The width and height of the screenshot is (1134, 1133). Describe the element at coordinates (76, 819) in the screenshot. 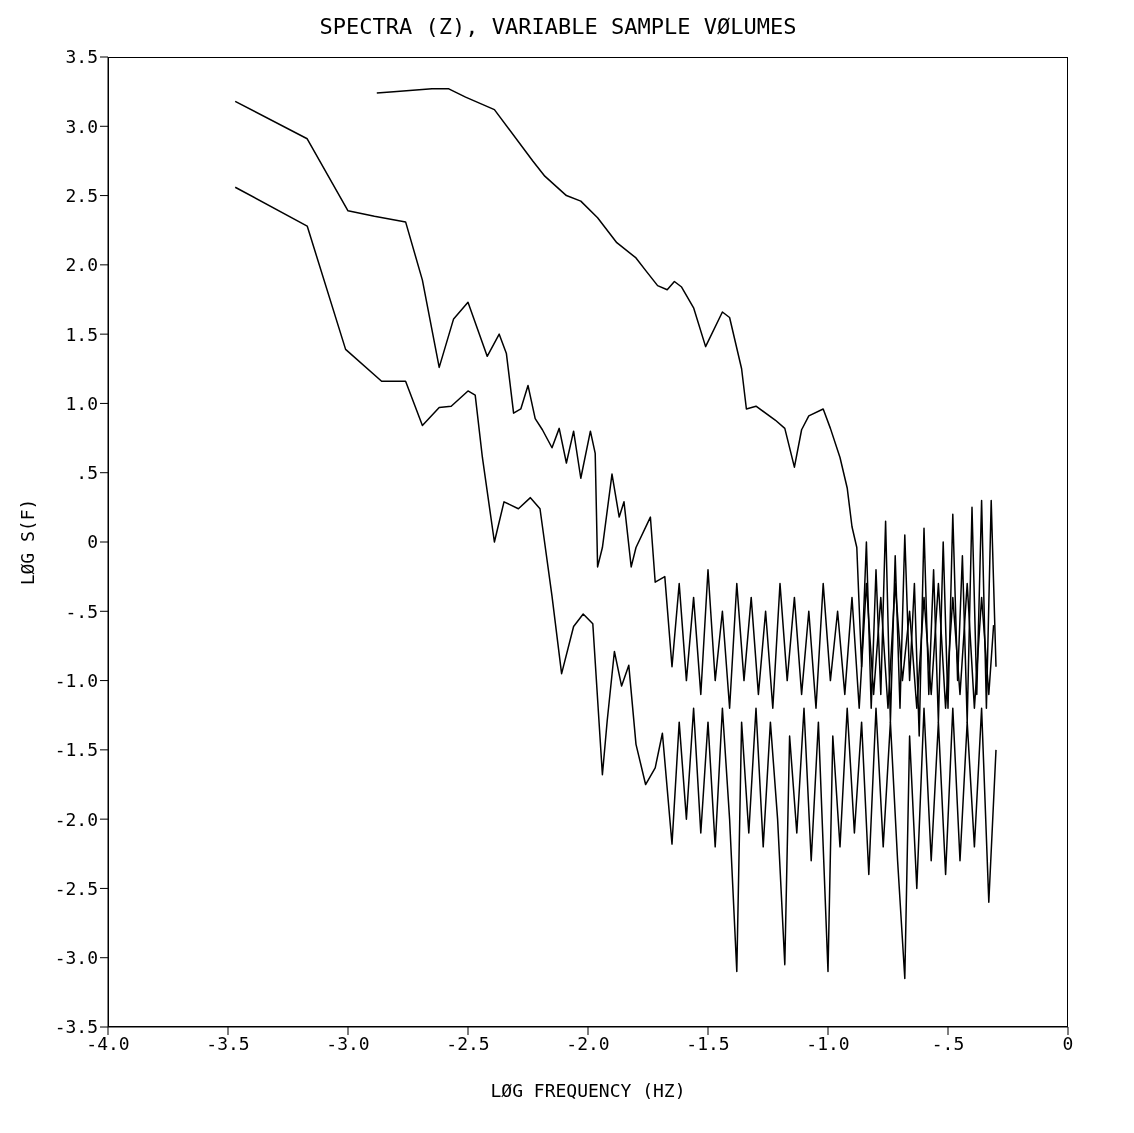

I see `y-tick-label: -2.0` at that location.